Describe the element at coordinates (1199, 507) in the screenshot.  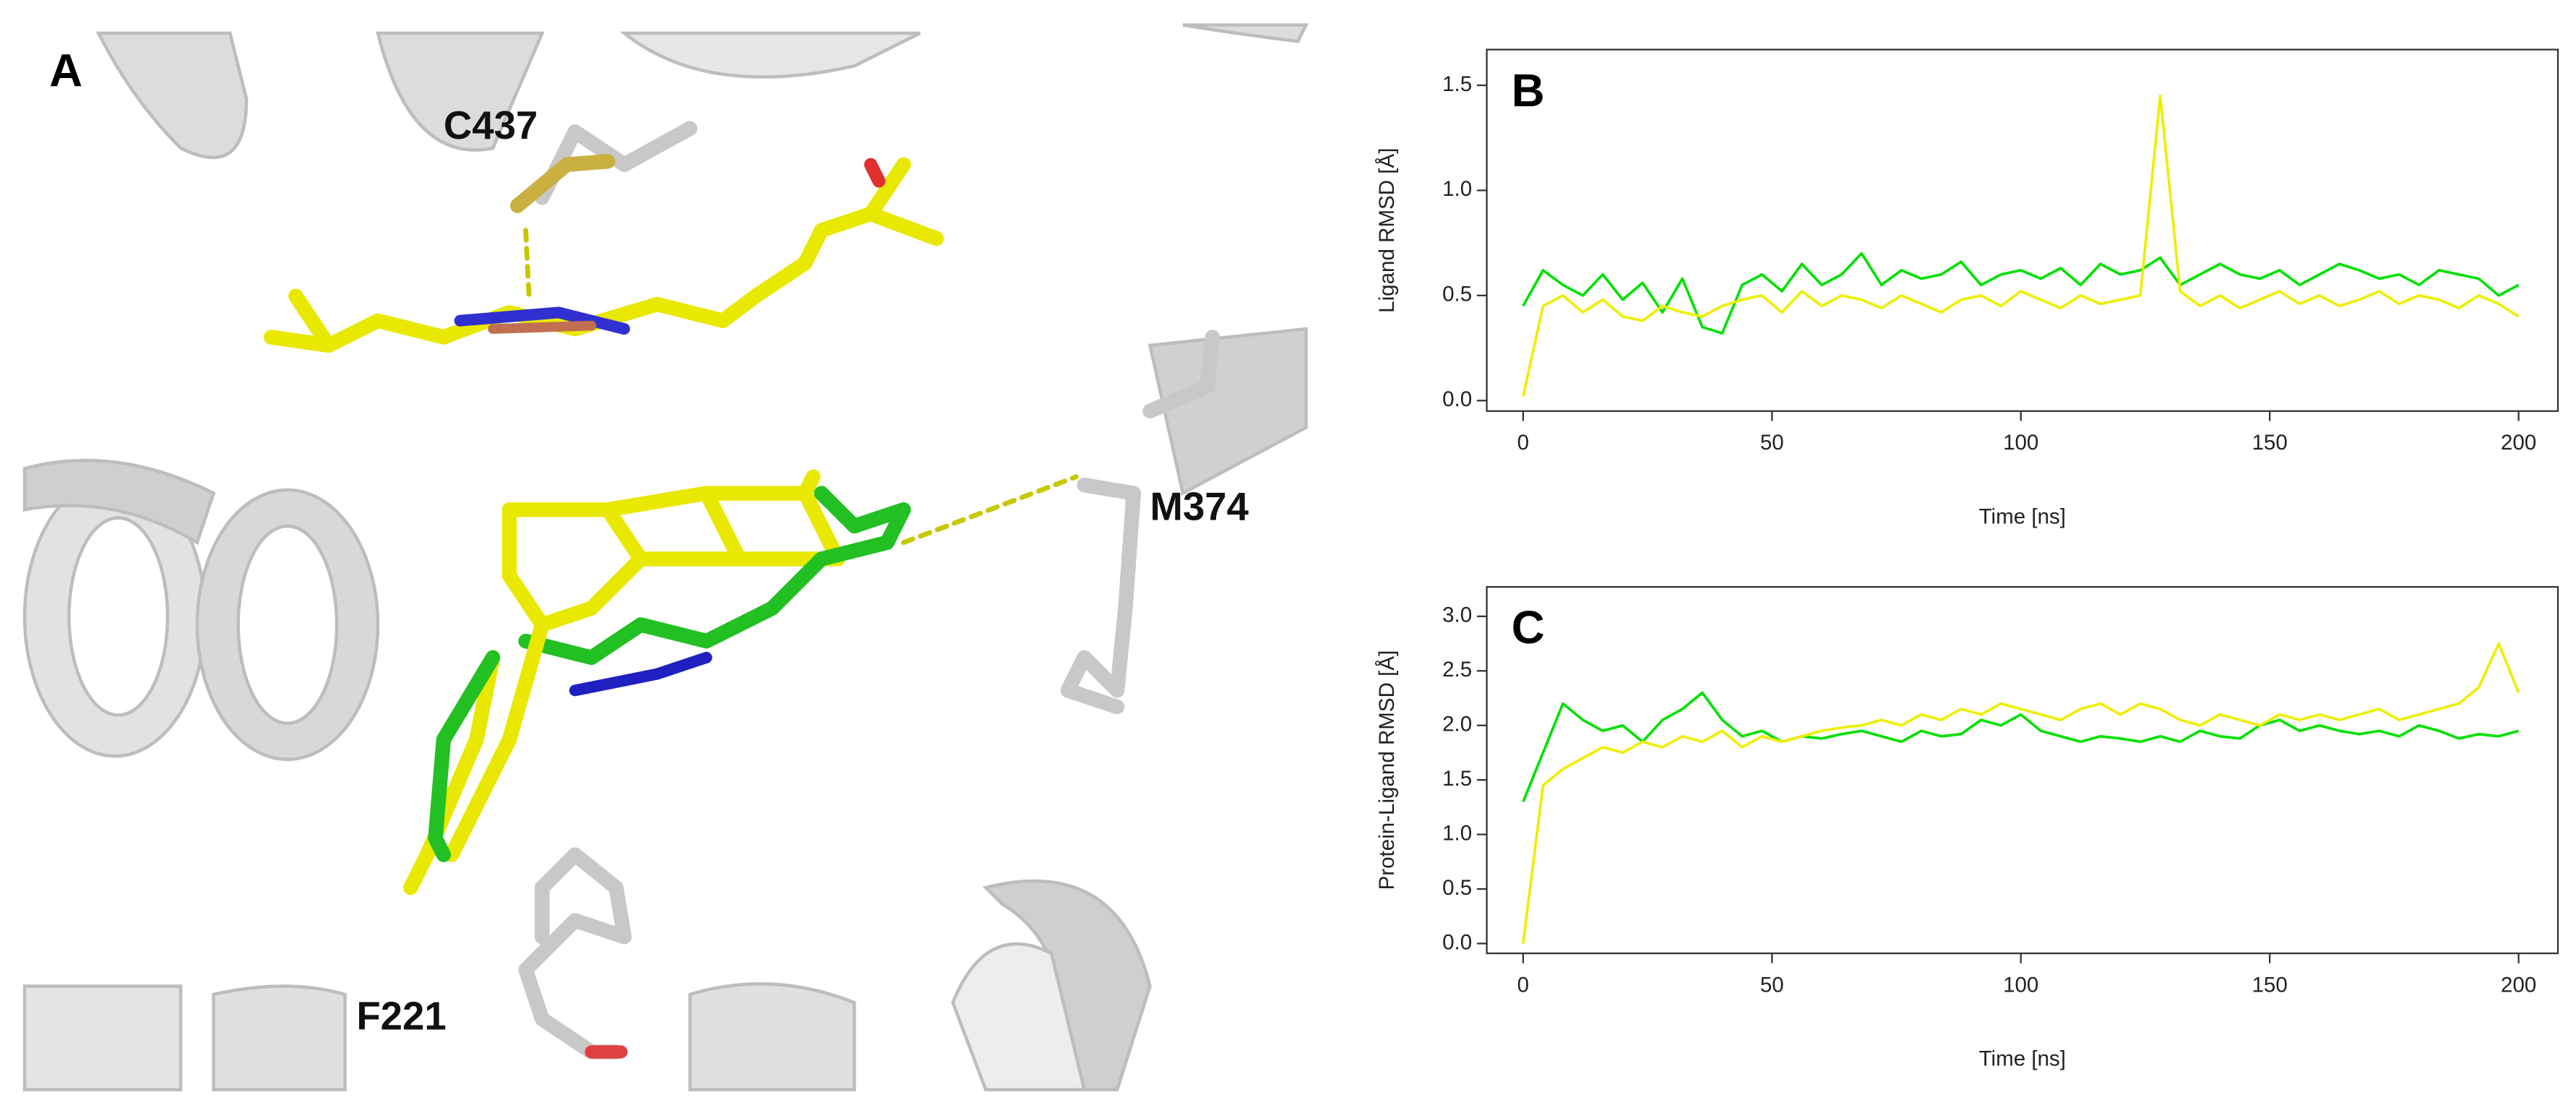
I see `residue-label: M374` at that location.